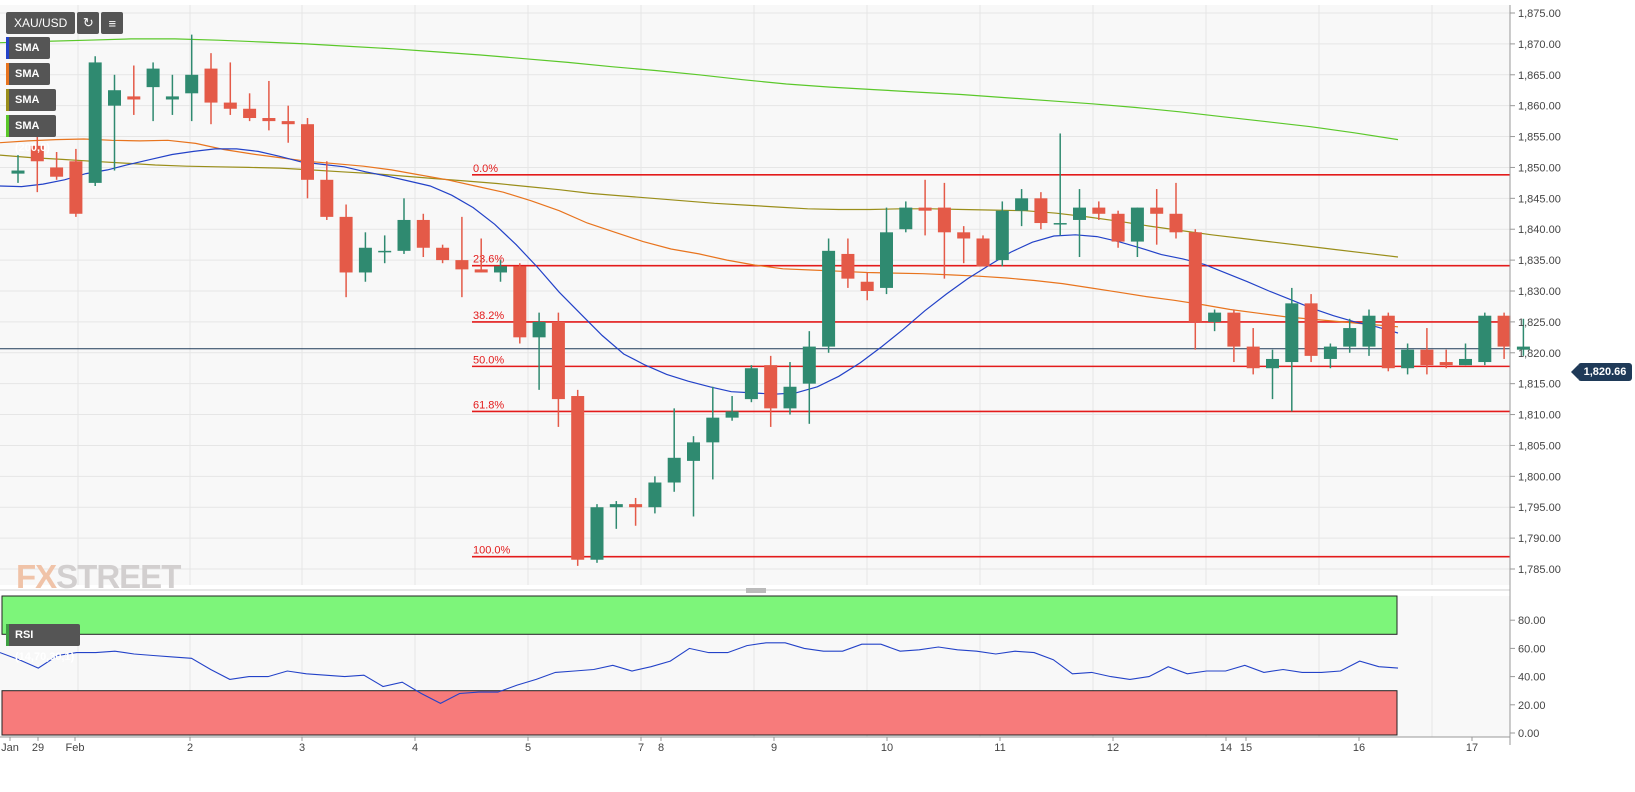 Image resolution: width=1635 pixels, height=792 pixels. What do you see at coordinates (41, 23) in the screenshot?
I see `symbol-label: XAU/USD` at bounding box center [41, 23].